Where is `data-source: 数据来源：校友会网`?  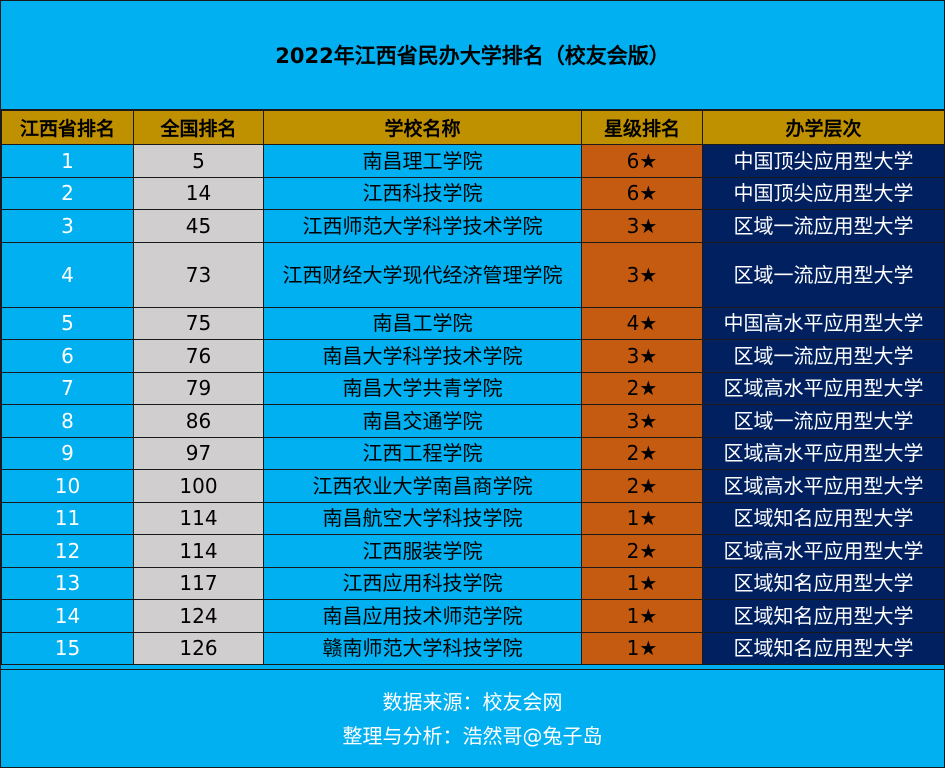
data-source: 数据来源：校友会网 is located at coordinates (472, 702).